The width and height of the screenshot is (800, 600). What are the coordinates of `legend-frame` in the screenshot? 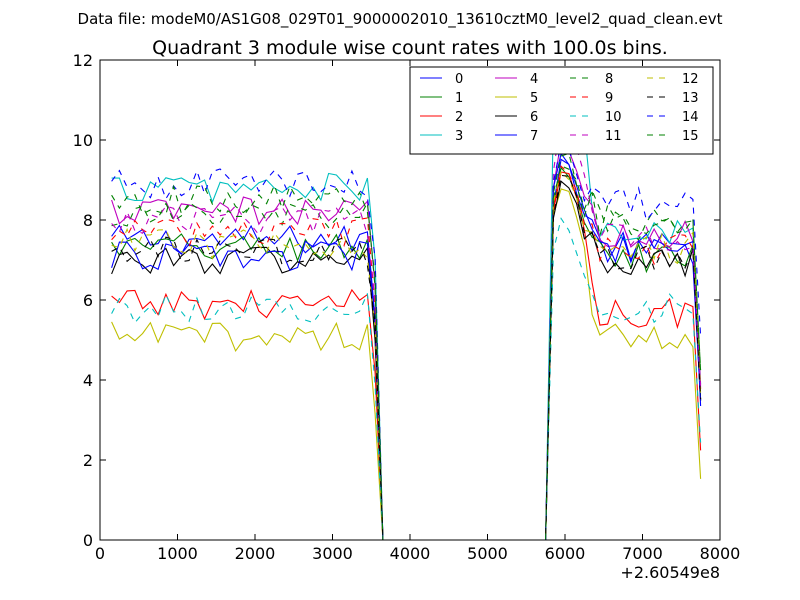 It's located at (561, 110).